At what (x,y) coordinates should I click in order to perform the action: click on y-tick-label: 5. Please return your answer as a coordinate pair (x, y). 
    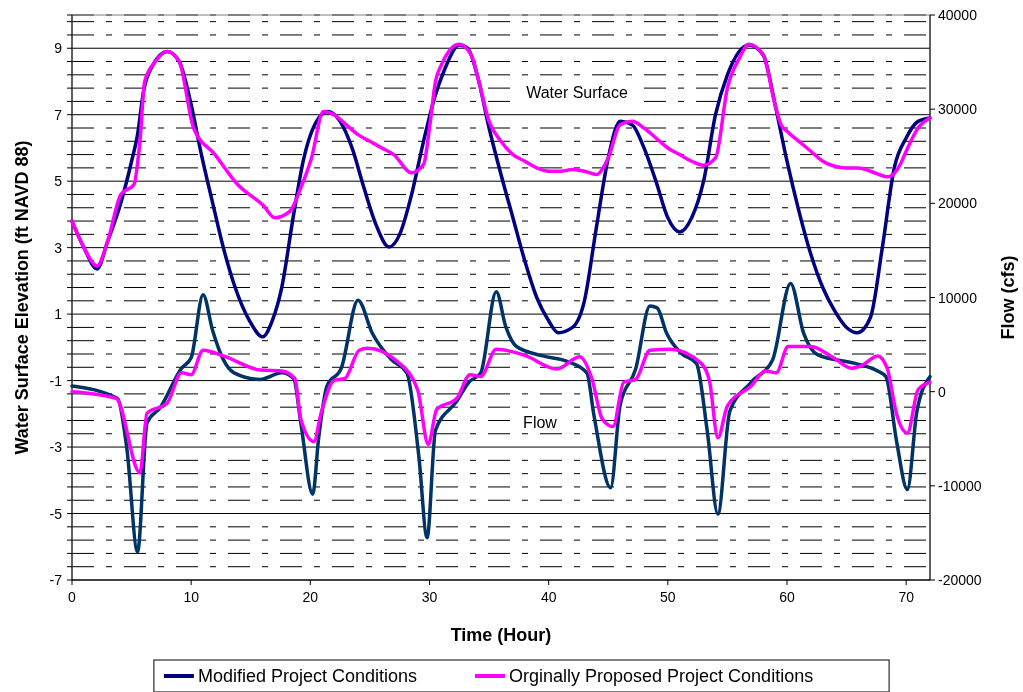
    Looking at the image, I should click on (58, 181).